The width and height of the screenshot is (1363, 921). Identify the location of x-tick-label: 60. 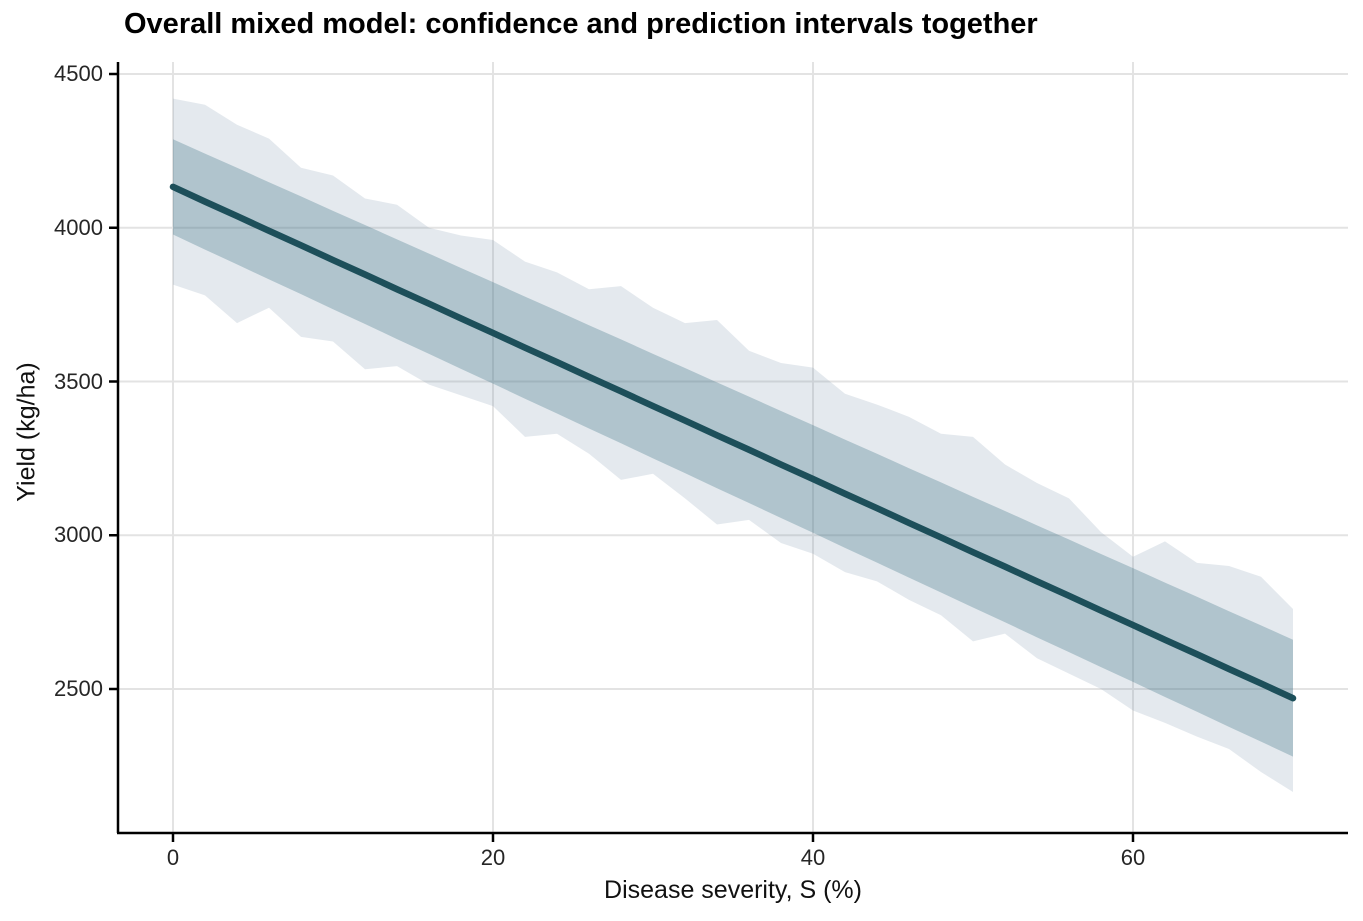
(1133, 857).